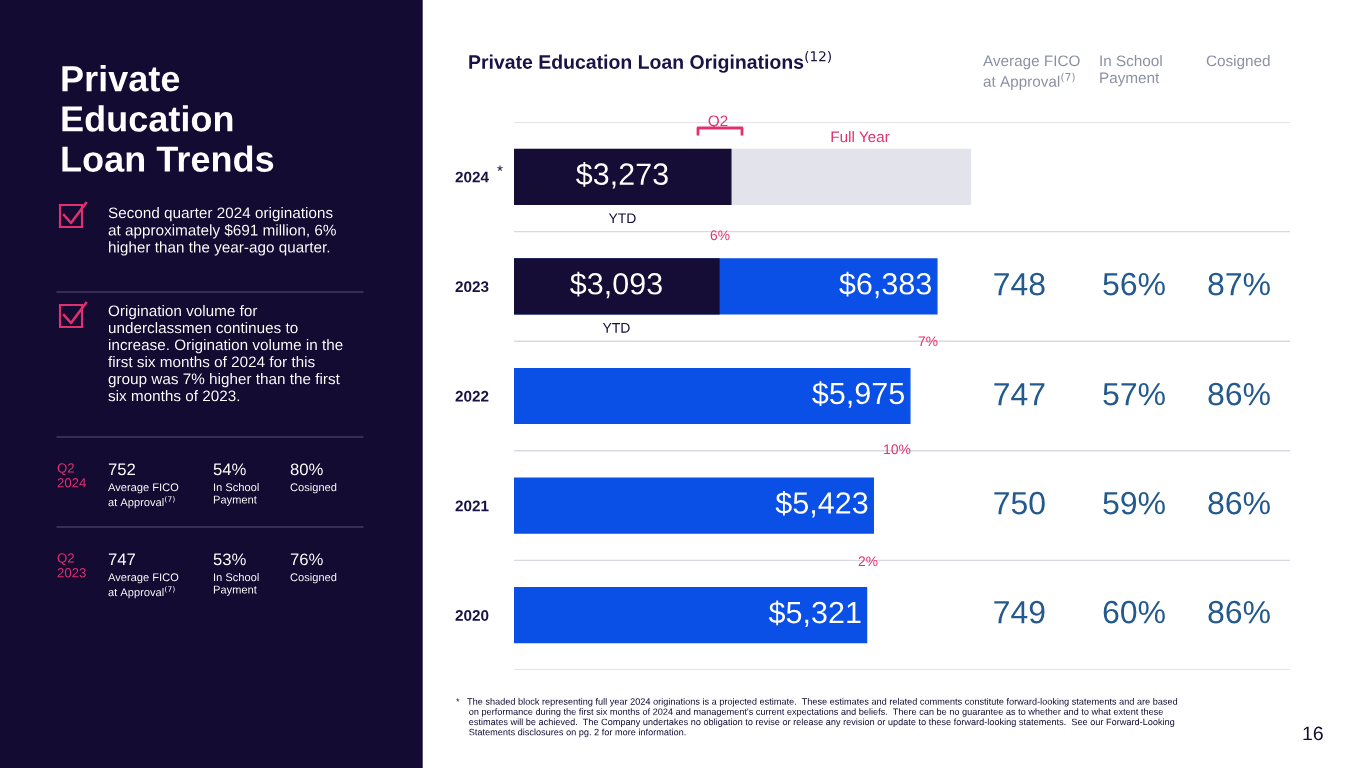 The height and width of the screenshot is (768, 1365). Describe the element at coordinates (1134, 612) in the screenshot. I see `text: 60%` at that location.